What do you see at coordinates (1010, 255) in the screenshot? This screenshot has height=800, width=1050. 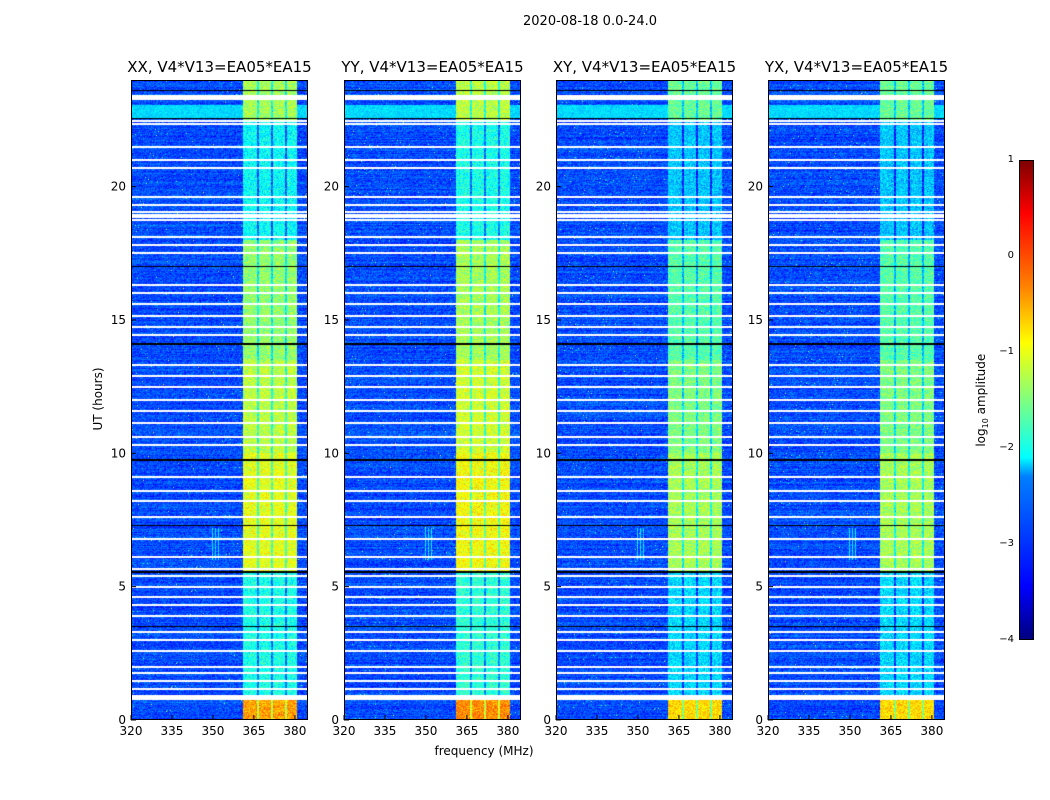 I see `colorbar-tick-label: 0` at bounding box center [1010, 255].